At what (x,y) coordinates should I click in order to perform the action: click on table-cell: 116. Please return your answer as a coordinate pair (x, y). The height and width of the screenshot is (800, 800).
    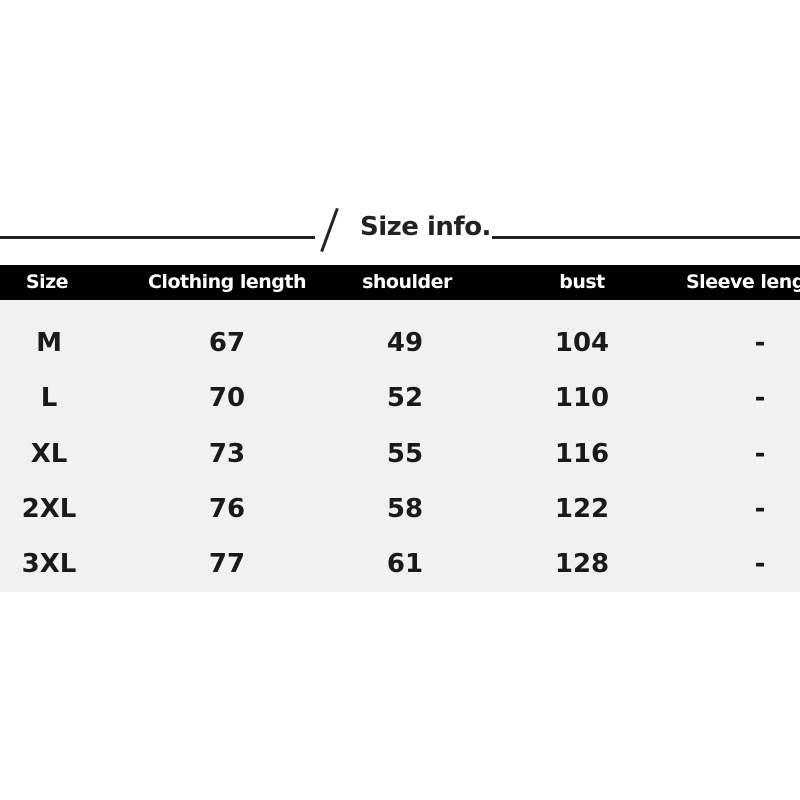
    Looking at the image, I should click on (582, 453).